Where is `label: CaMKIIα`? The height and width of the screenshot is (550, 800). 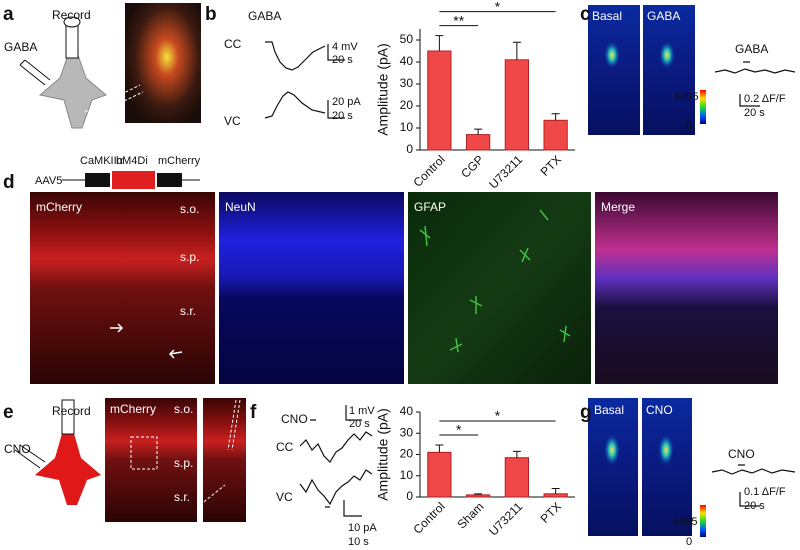
label: CaMKIIα is located at coordinates (102, 161).